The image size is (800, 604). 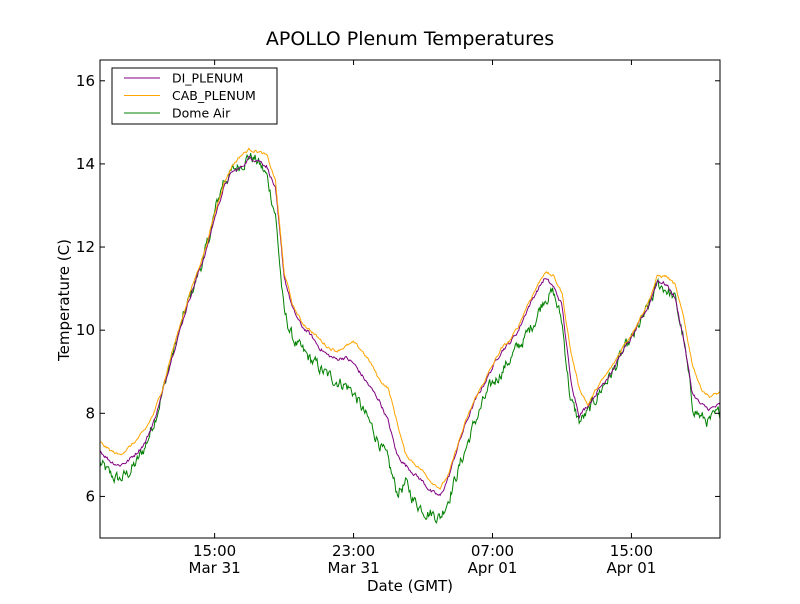 I want to click on x-tick-label-time: 23:00, so click(x=353, y=551).